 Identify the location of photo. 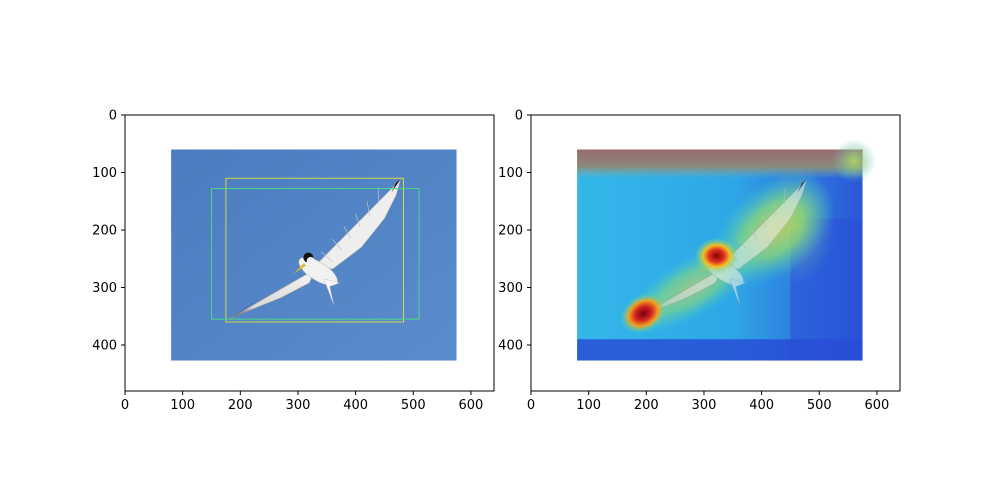
(314, 255).